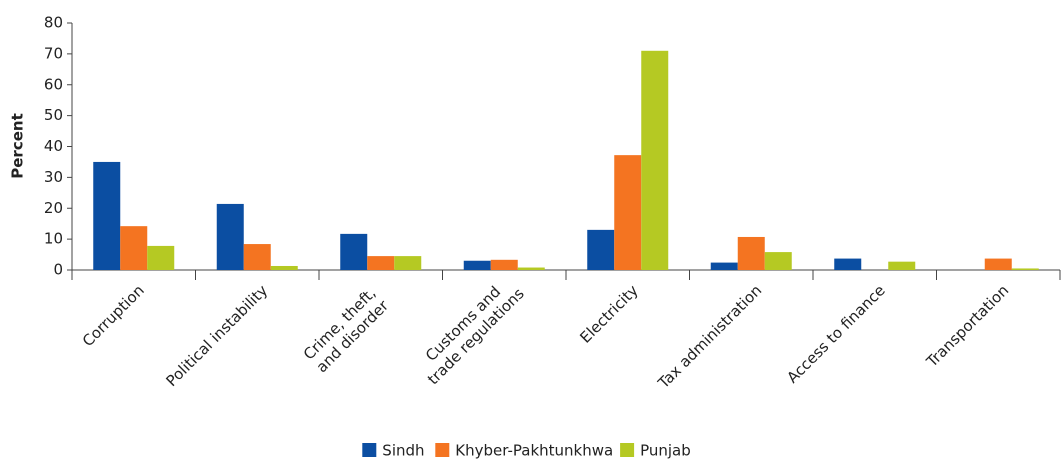  I want to click on x-tick-label-line: Tax administration, so click(709, 336).